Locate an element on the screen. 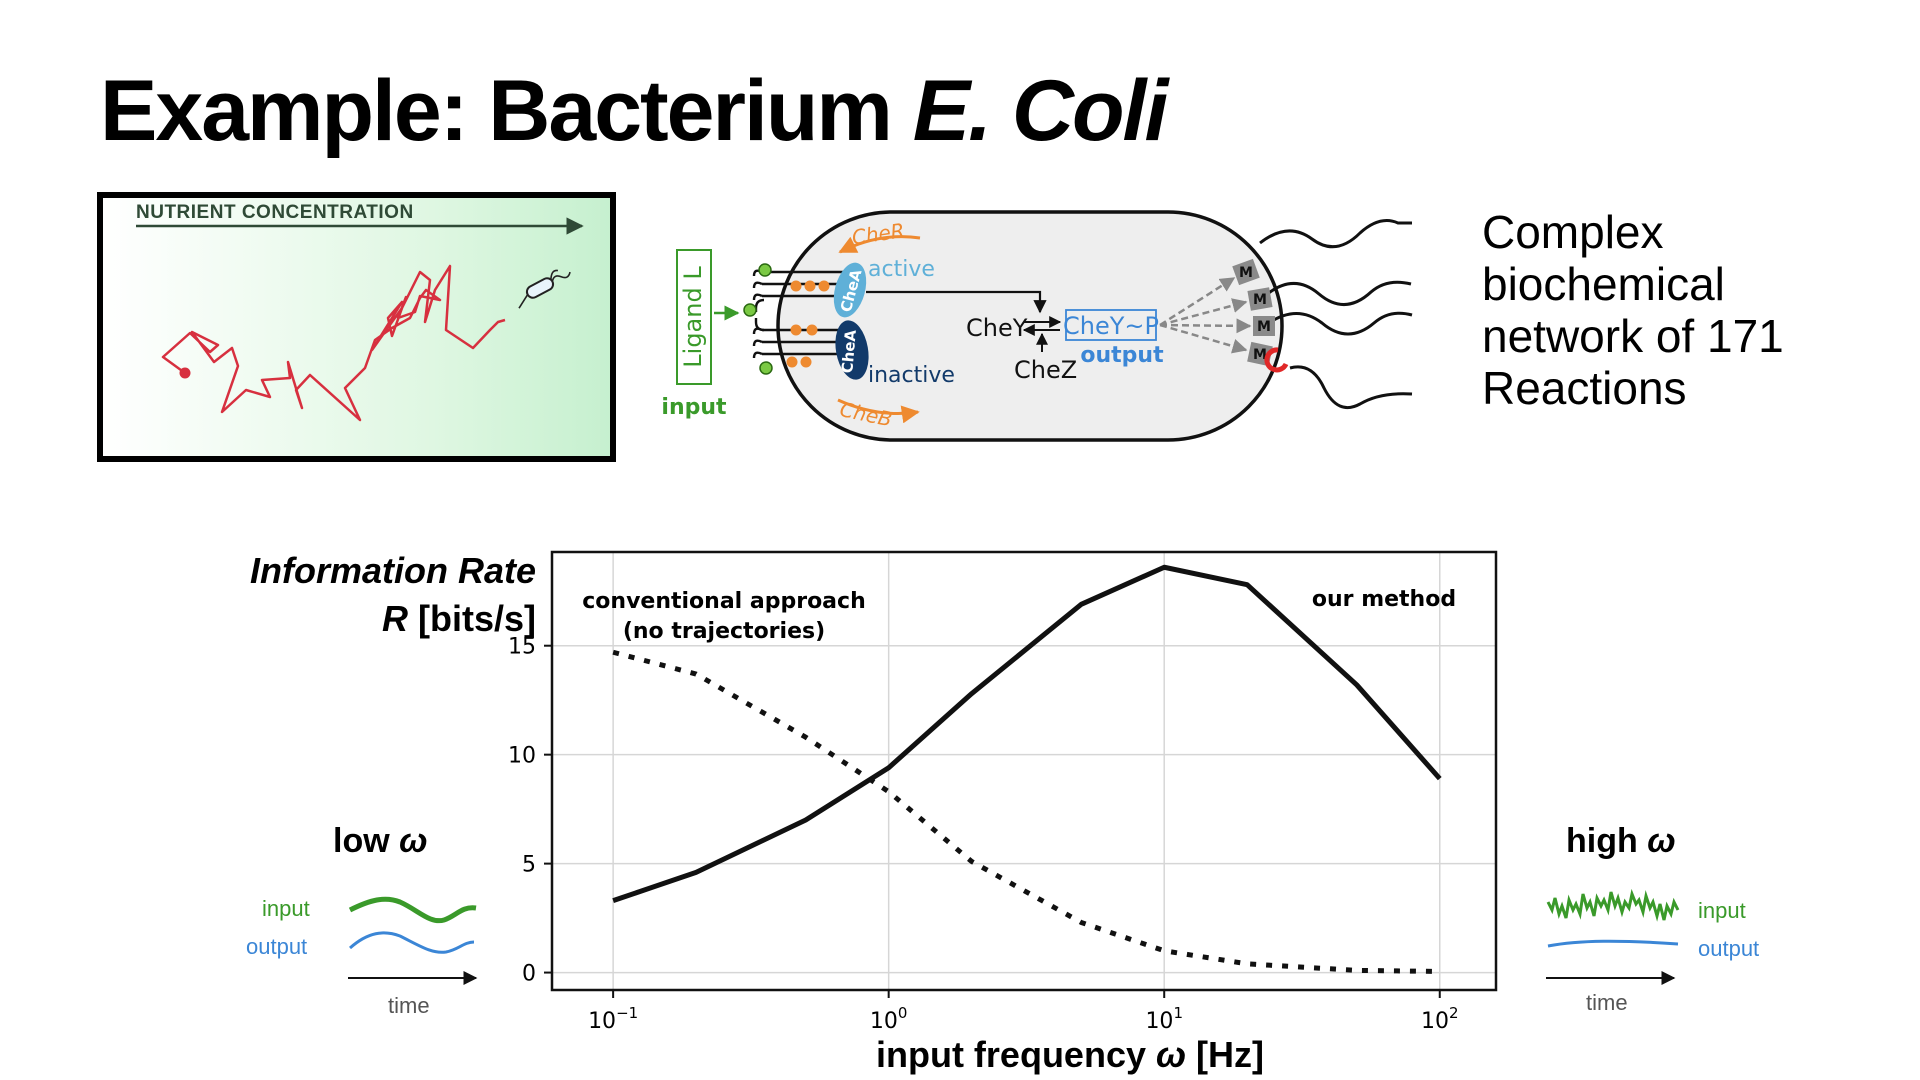 The height and width of the screenshot is (1080, 1920). y-axis-label: Information Rate R [bits/s] is located at coordinates (353, 595).